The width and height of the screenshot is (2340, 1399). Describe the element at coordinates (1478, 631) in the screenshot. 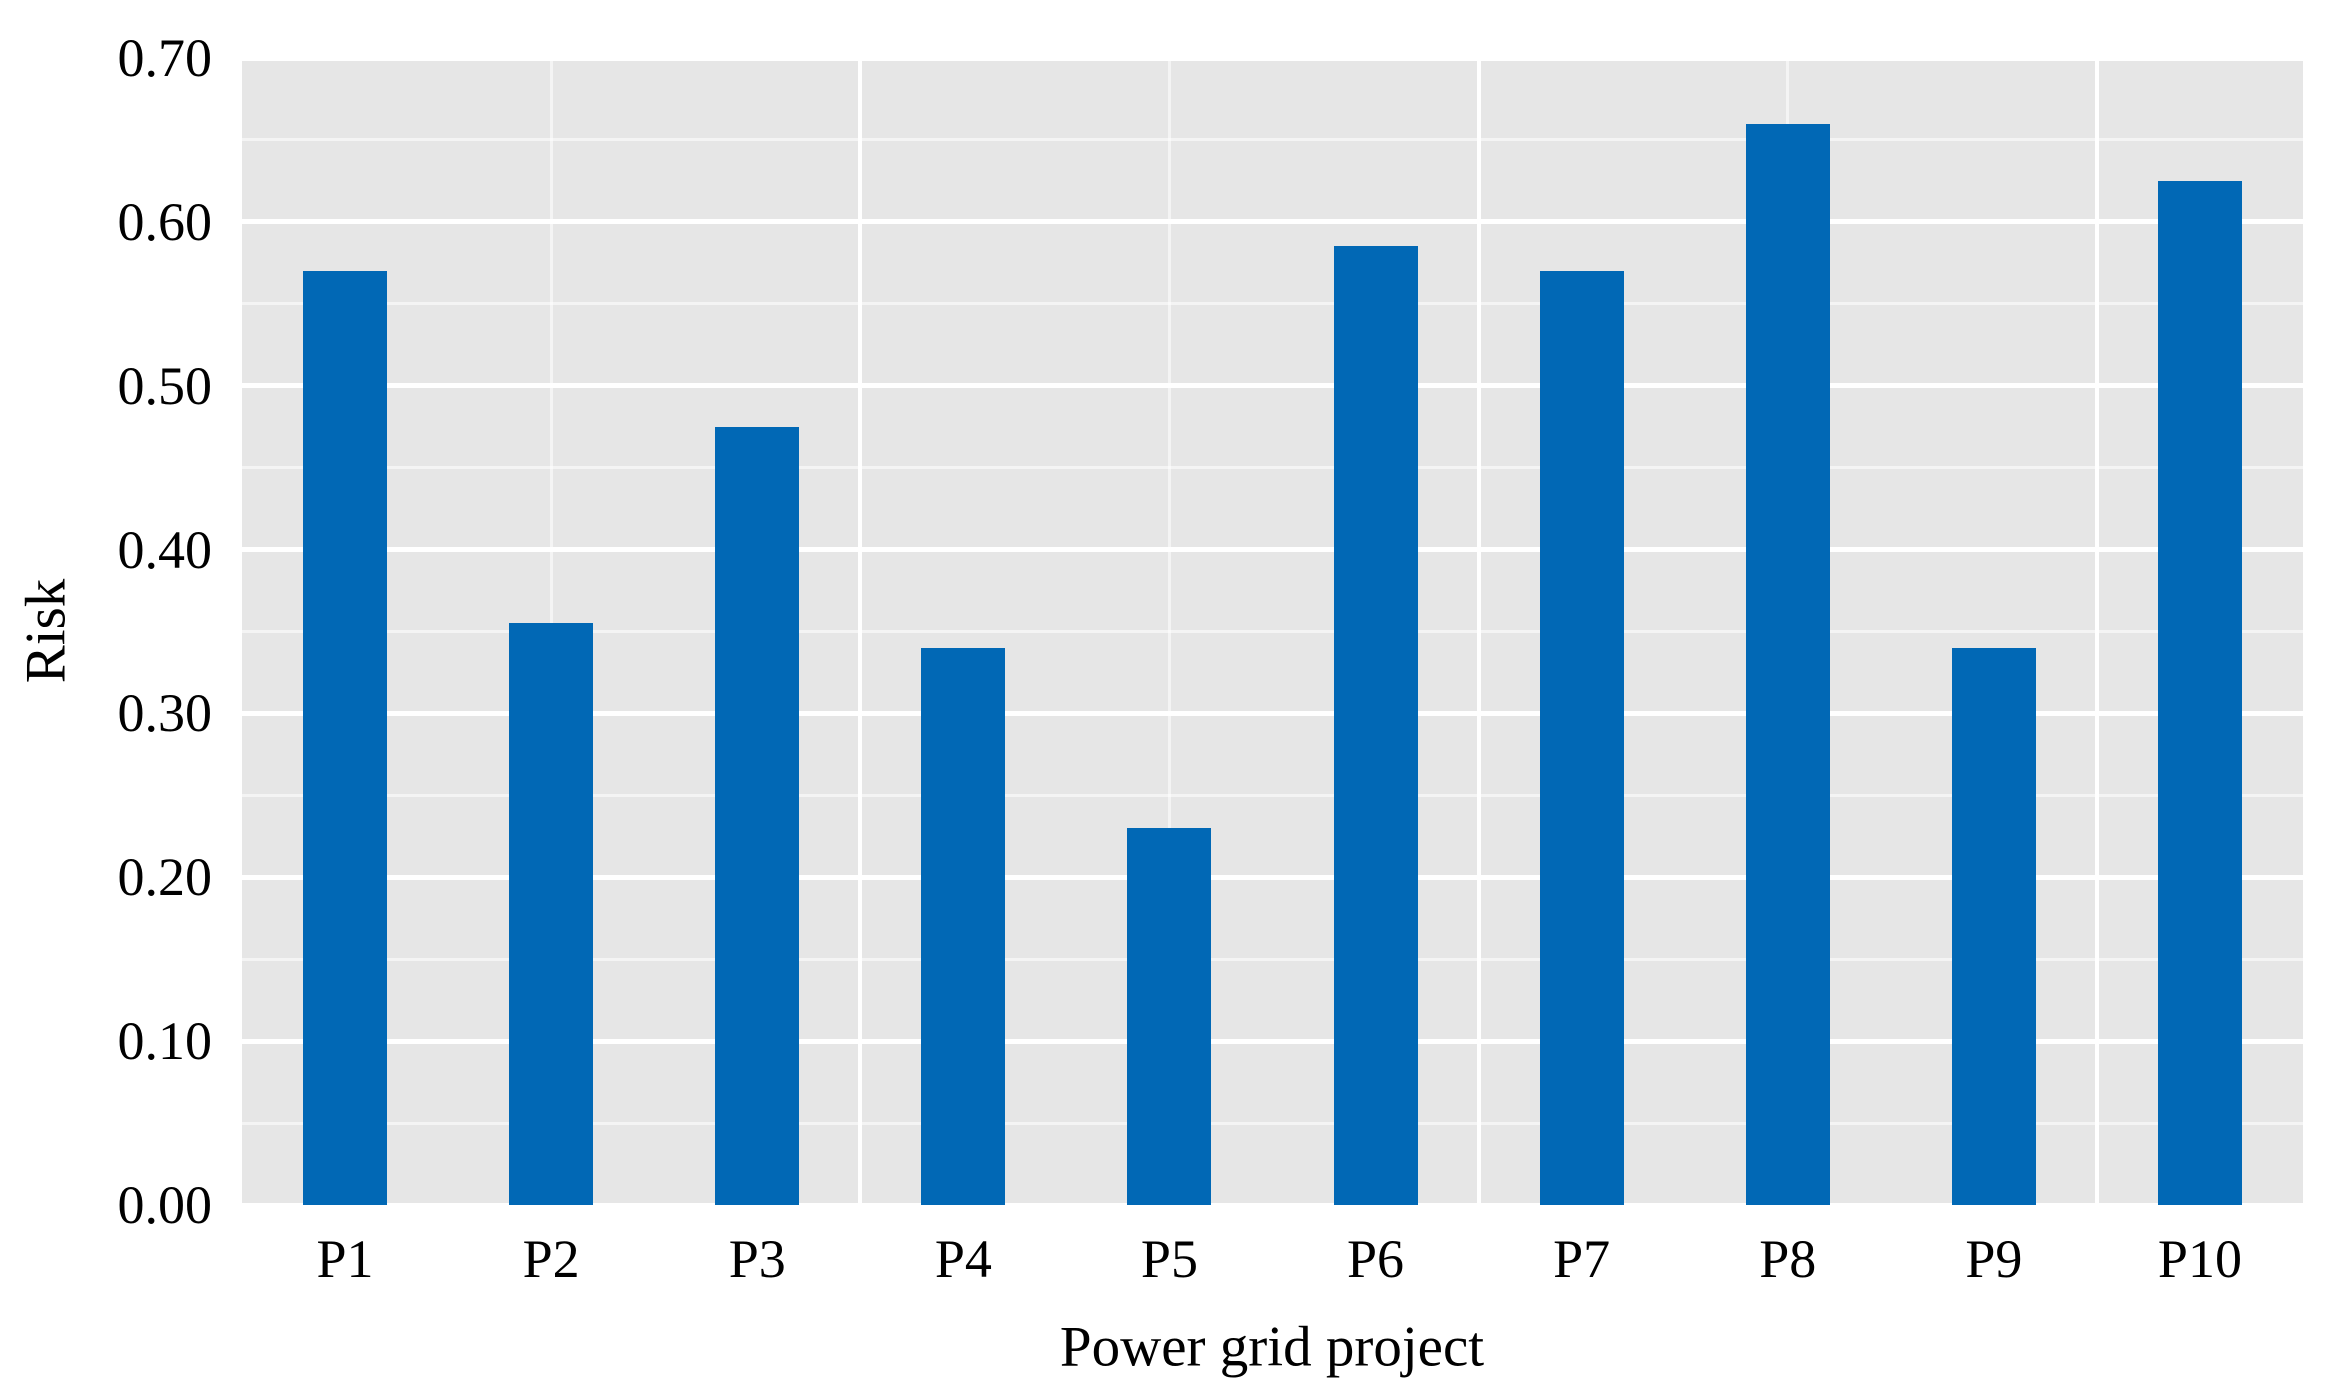

I see `x-major-gridline-0.6` at that location.